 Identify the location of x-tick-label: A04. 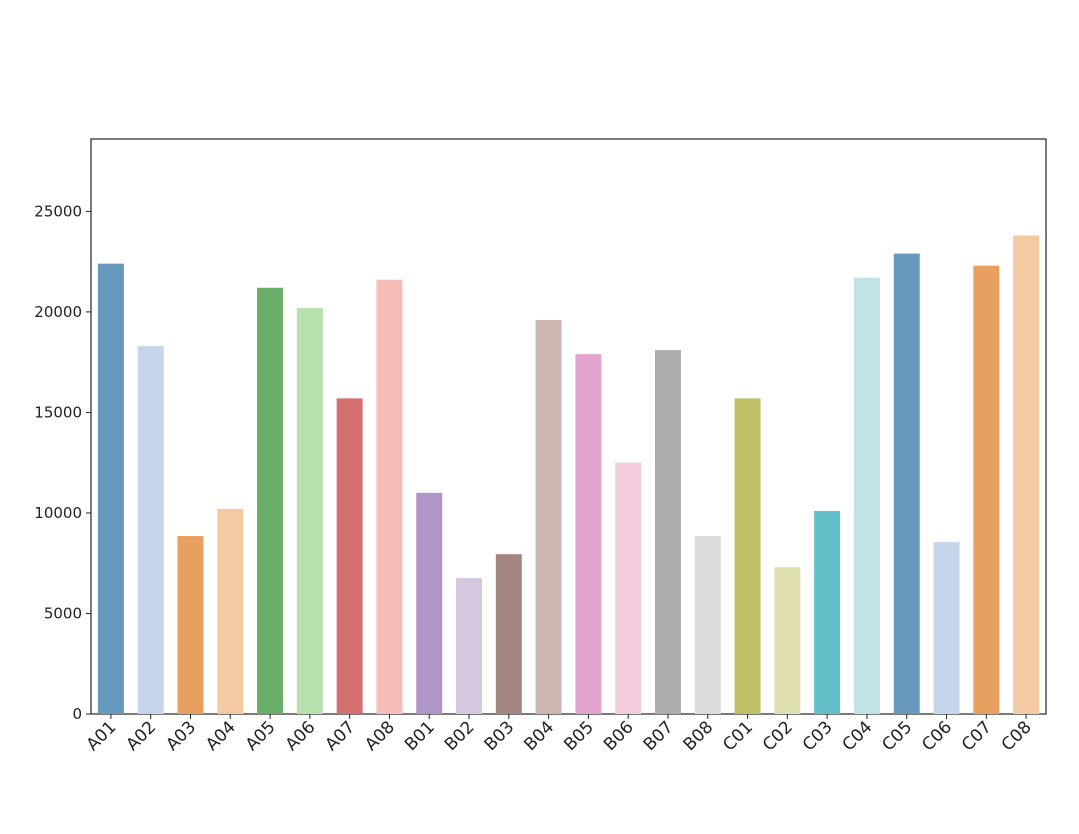
(221, 736).